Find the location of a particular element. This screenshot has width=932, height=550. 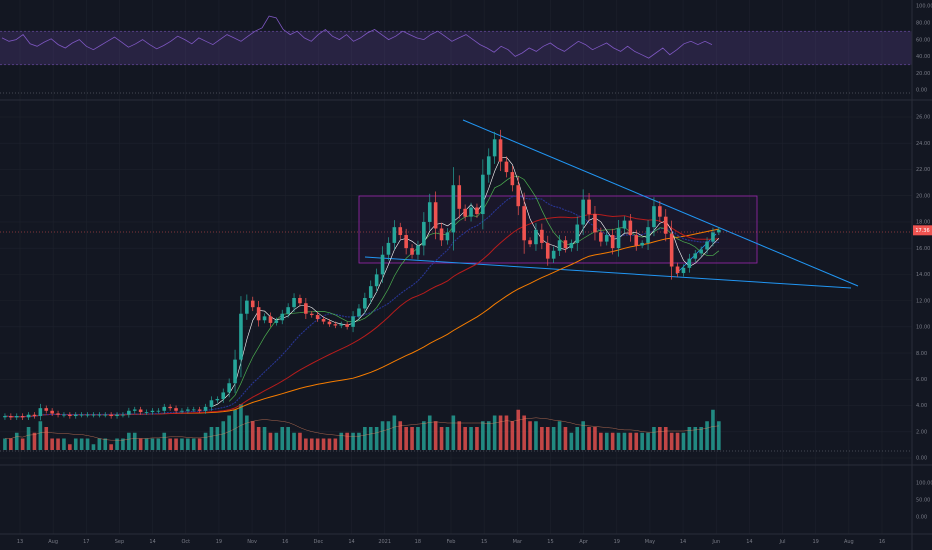

price-tick-label: 18.00 is located at coordinates (923, 223).